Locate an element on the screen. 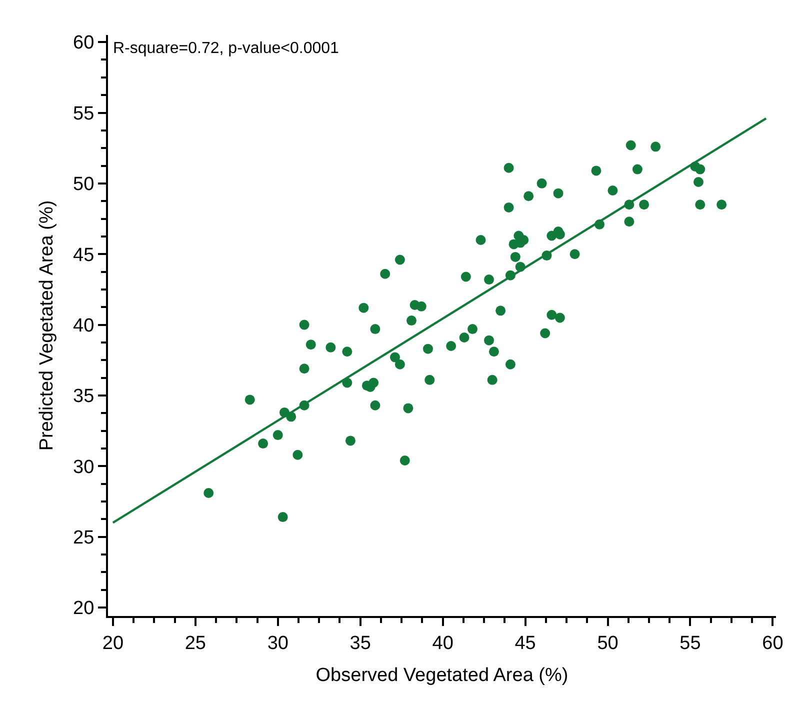  y-tick-label: 50 is located at coordinates (83, 185).